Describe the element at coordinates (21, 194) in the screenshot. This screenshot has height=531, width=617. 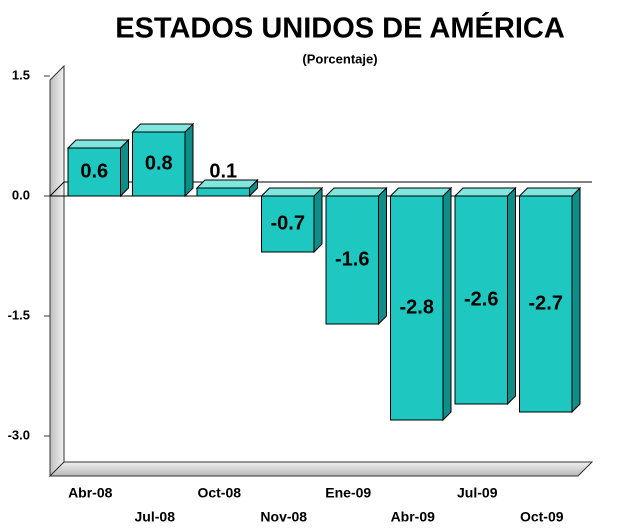
I see `y-tick-label: 0.0` at that location.